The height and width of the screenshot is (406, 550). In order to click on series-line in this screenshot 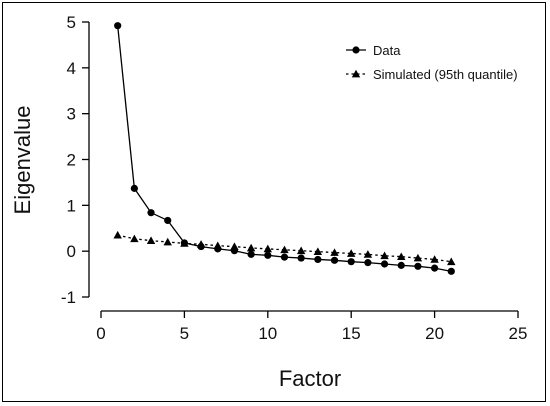, I will do `click(284, 248)`.